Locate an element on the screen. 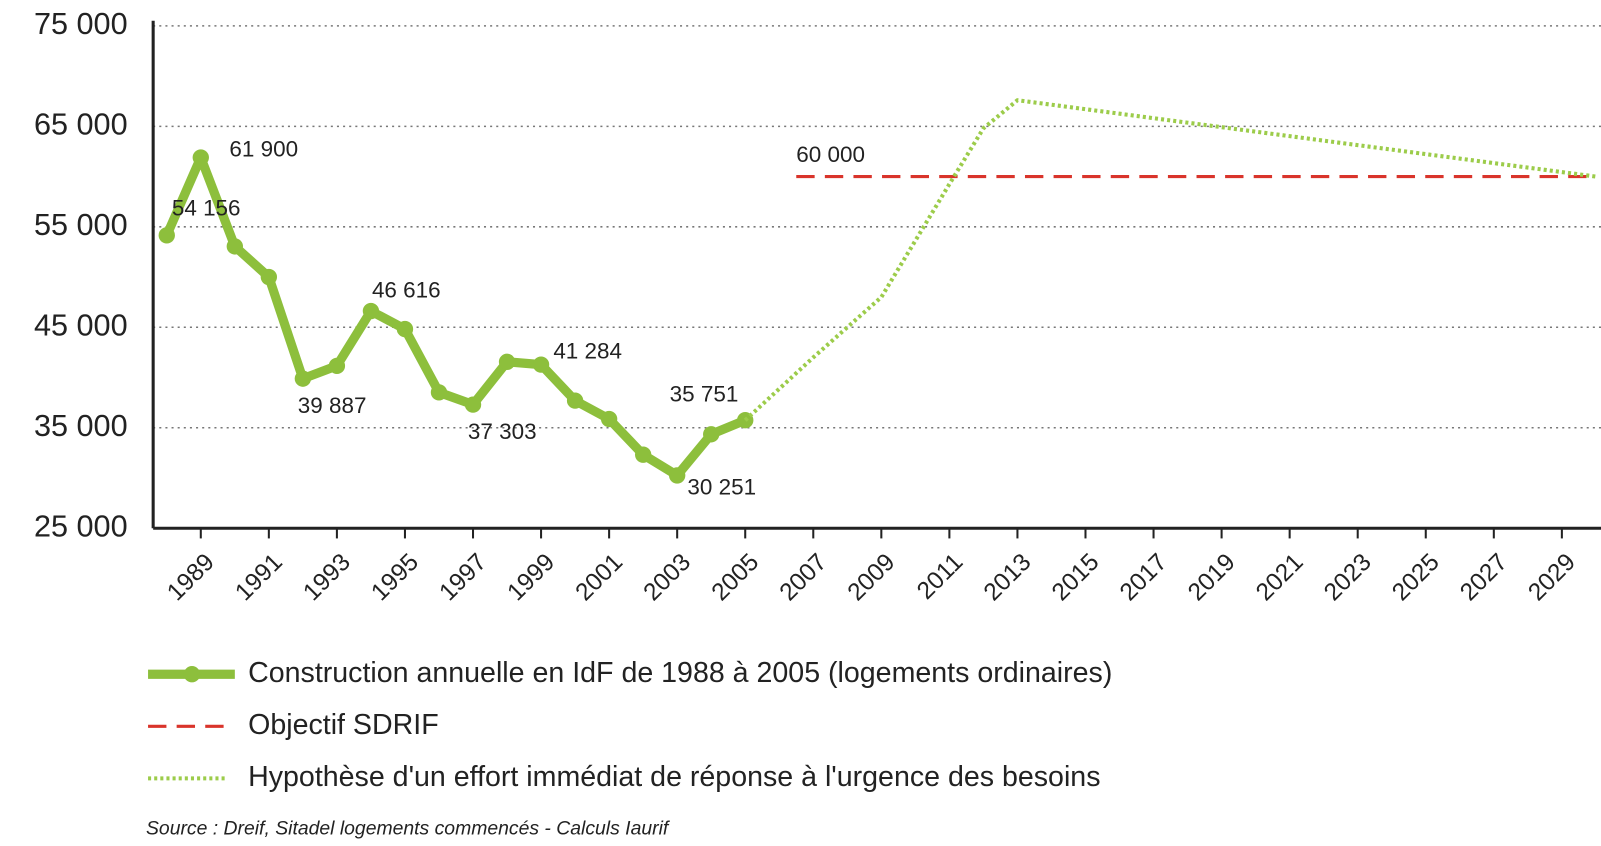 The image size is (1601, 846). data-label: 35 751 is located at coordinates (704, 394).